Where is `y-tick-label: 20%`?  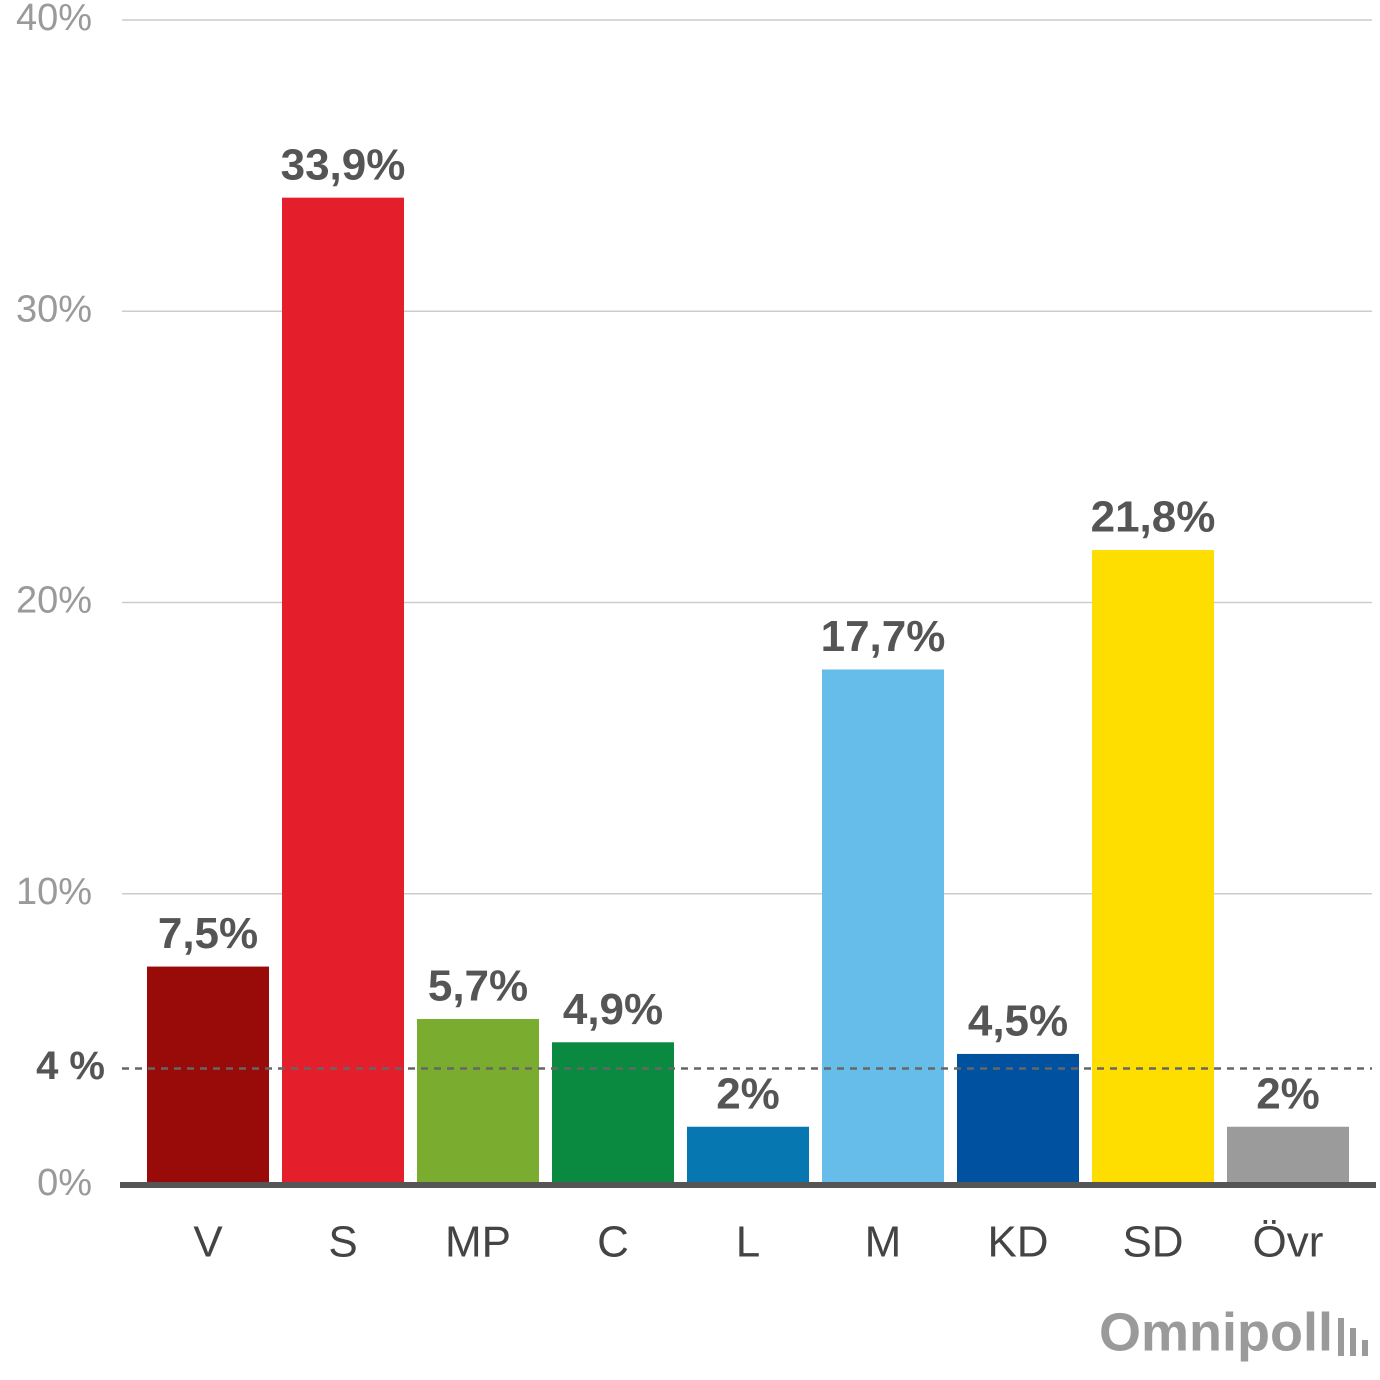
y-tick-label: 20% is located at coordinates (54, 601).